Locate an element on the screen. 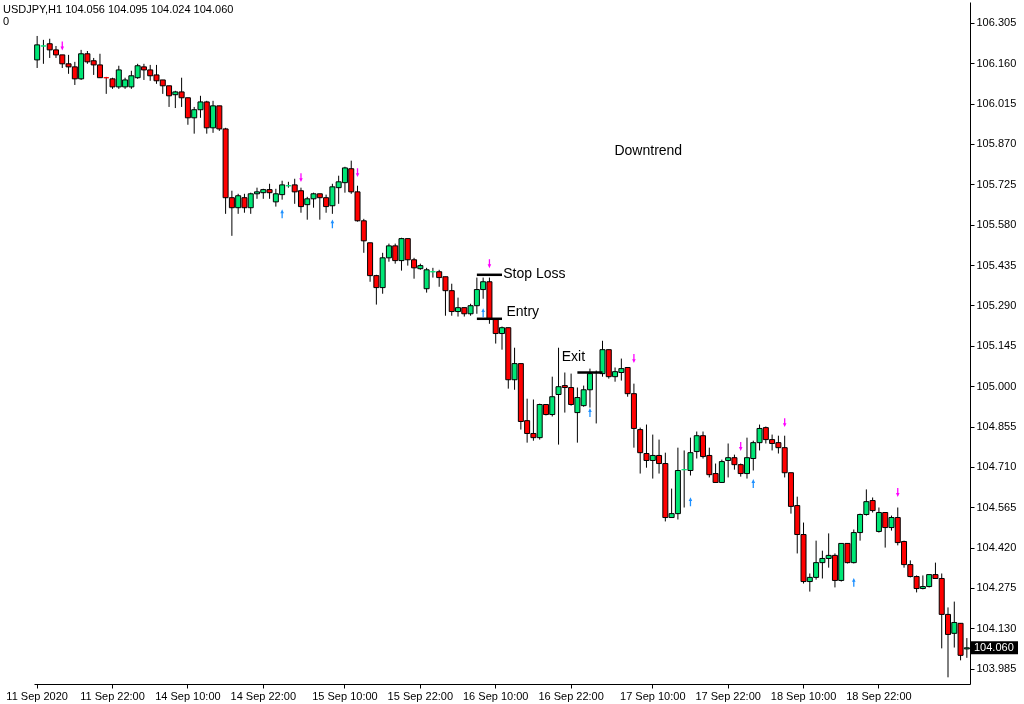  annotation: Exit is located at coordinates (573, 356).